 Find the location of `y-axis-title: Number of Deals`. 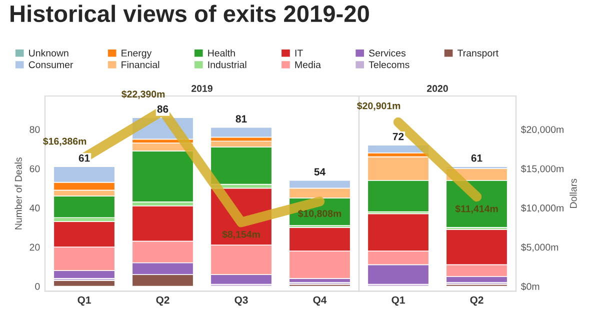

y-axis-title: Number of Deals is located at coordinates (18, 193).